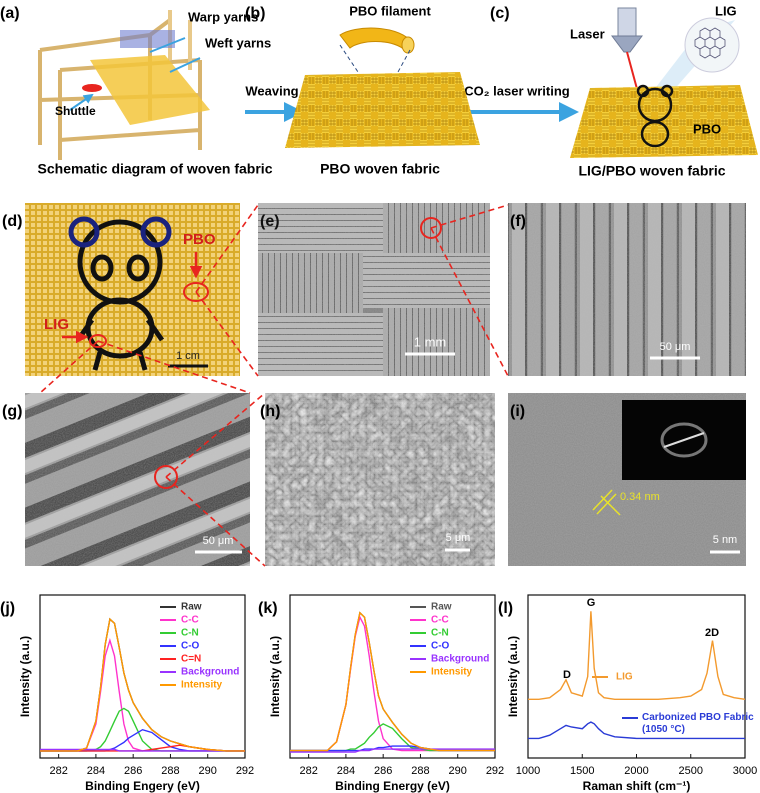 This screenshot has height=793, width=760. Describe the element at coordinates (591, 603) in the screenshot. I see `peak-label: G` at that location.